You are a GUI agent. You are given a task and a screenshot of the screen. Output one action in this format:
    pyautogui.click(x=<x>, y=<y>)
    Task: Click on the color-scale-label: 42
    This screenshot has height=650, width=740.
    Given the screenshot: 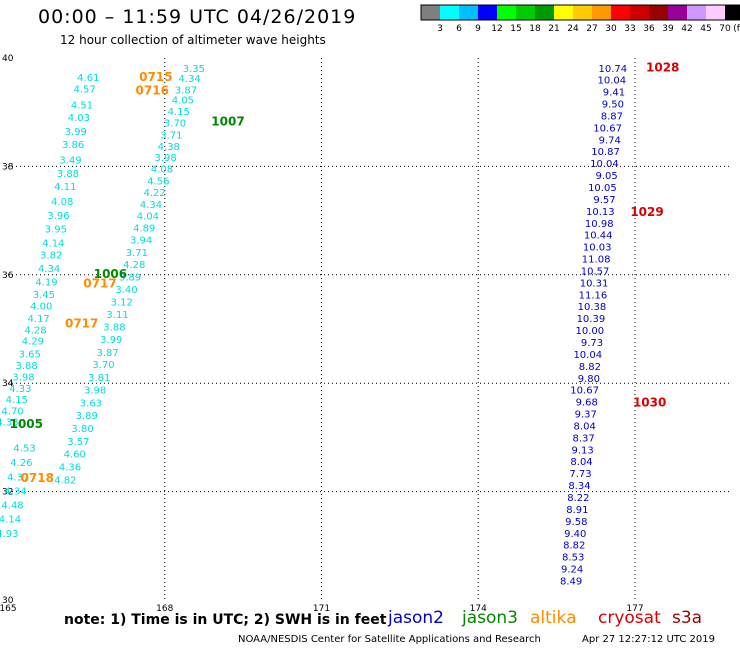 What is the action you would take?
    pyautogui.click(x=686, y=29)
    